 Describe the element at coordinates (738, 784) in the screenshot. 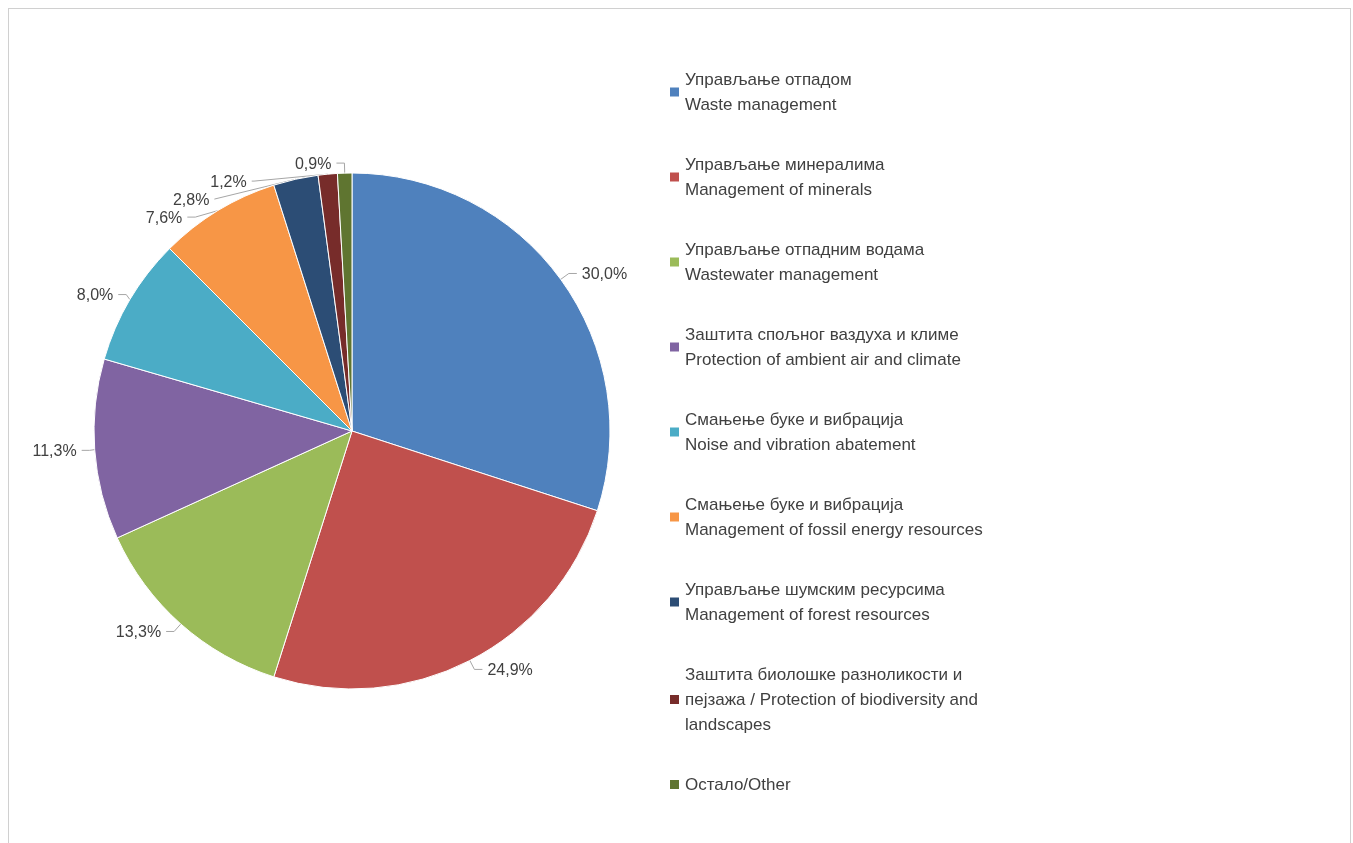

I see `legend-label: Остало/Other` at that location.